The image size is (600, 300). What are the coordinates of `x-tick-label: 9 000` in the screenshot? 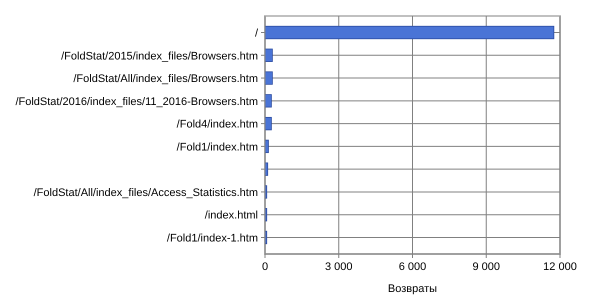 It's located at (486, 267).